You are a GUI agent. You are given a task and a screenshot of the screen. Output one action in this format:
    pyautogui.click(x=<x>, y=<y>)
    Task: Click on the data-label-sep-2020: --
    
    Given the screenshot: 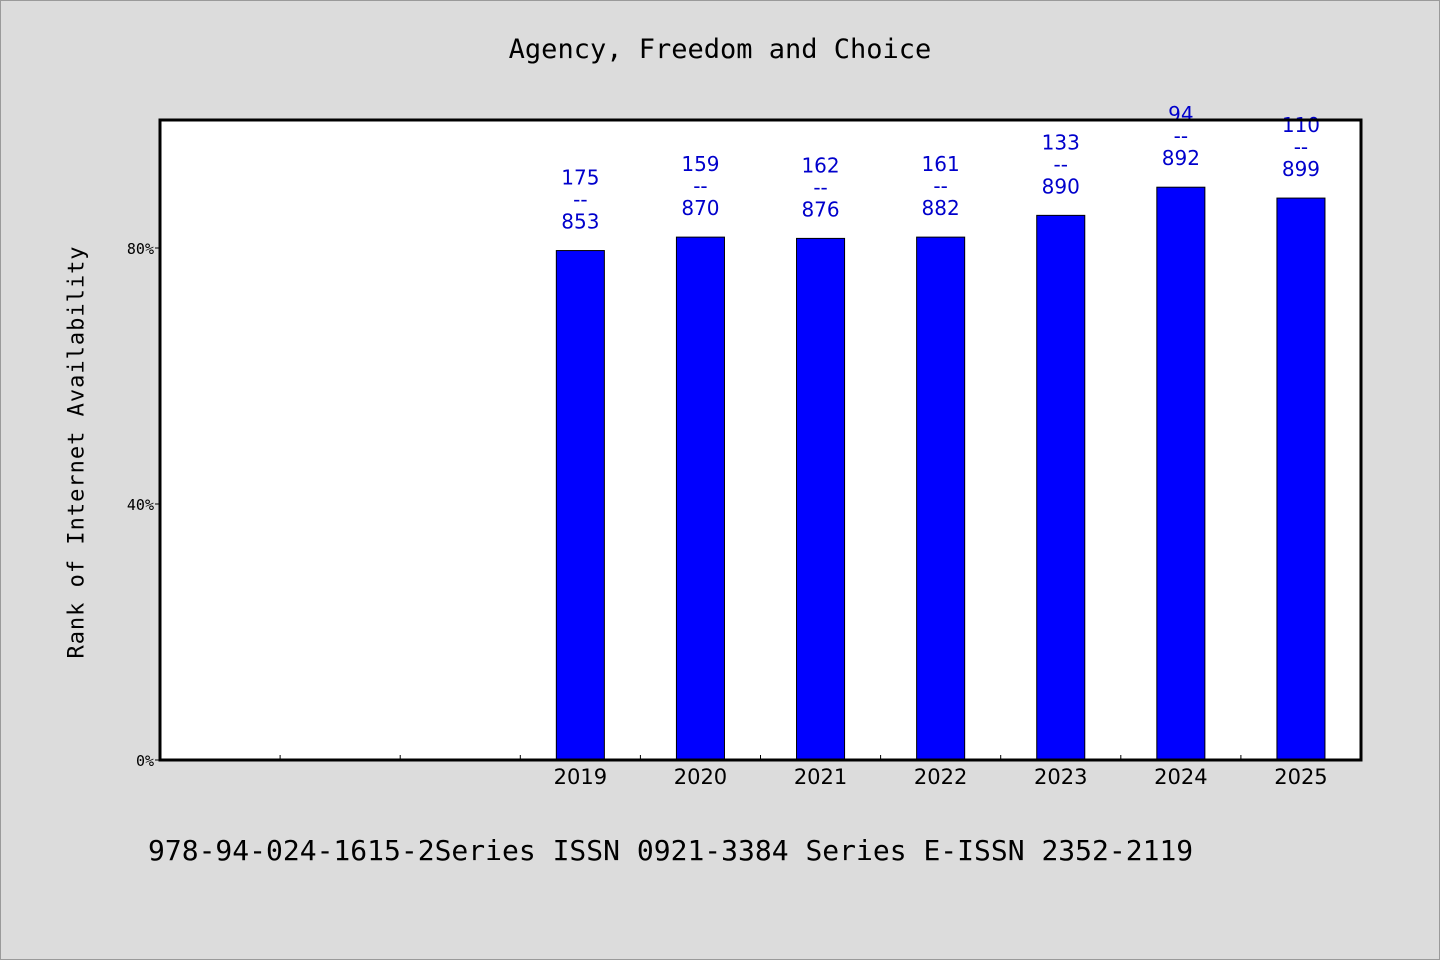 What is the action you would take?
    pyautogui.click(x=700, y=186)
    